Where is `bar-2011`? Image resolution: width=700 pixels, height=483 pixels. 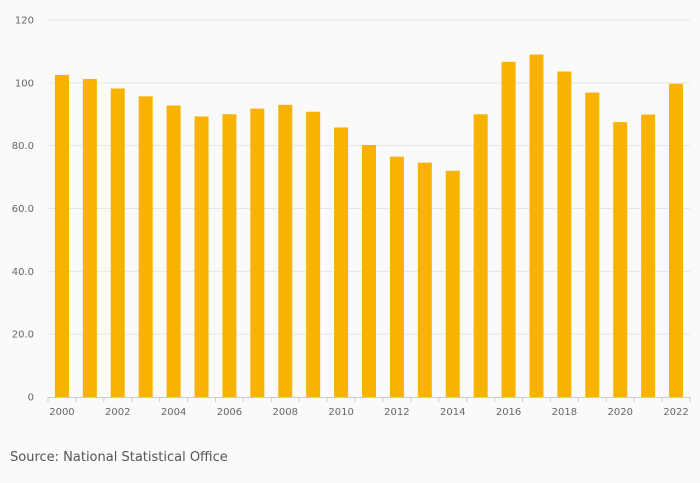 bar-2011 is located at coordinates (369, 271).